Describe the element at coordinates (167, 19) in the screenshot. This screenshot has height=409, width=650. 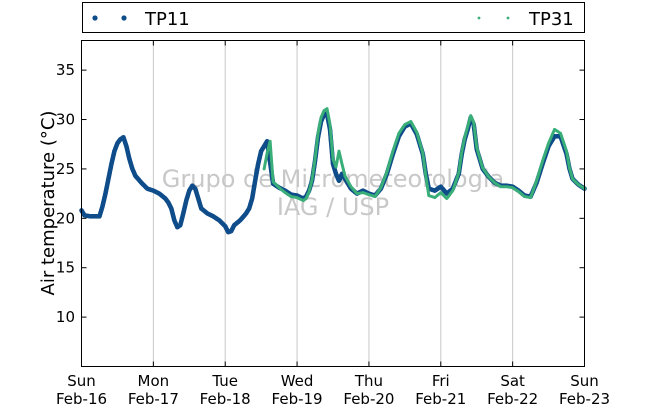
I see `legend-label-tp11: TP11` at that location.